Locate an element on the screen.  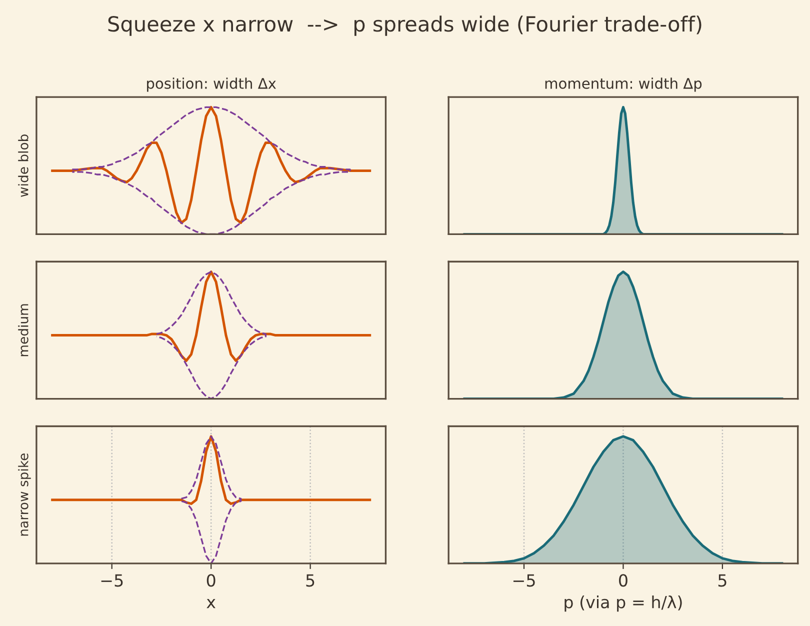
x-axis-title: p (via p = h/λ) is located at coordinates (623, 604).